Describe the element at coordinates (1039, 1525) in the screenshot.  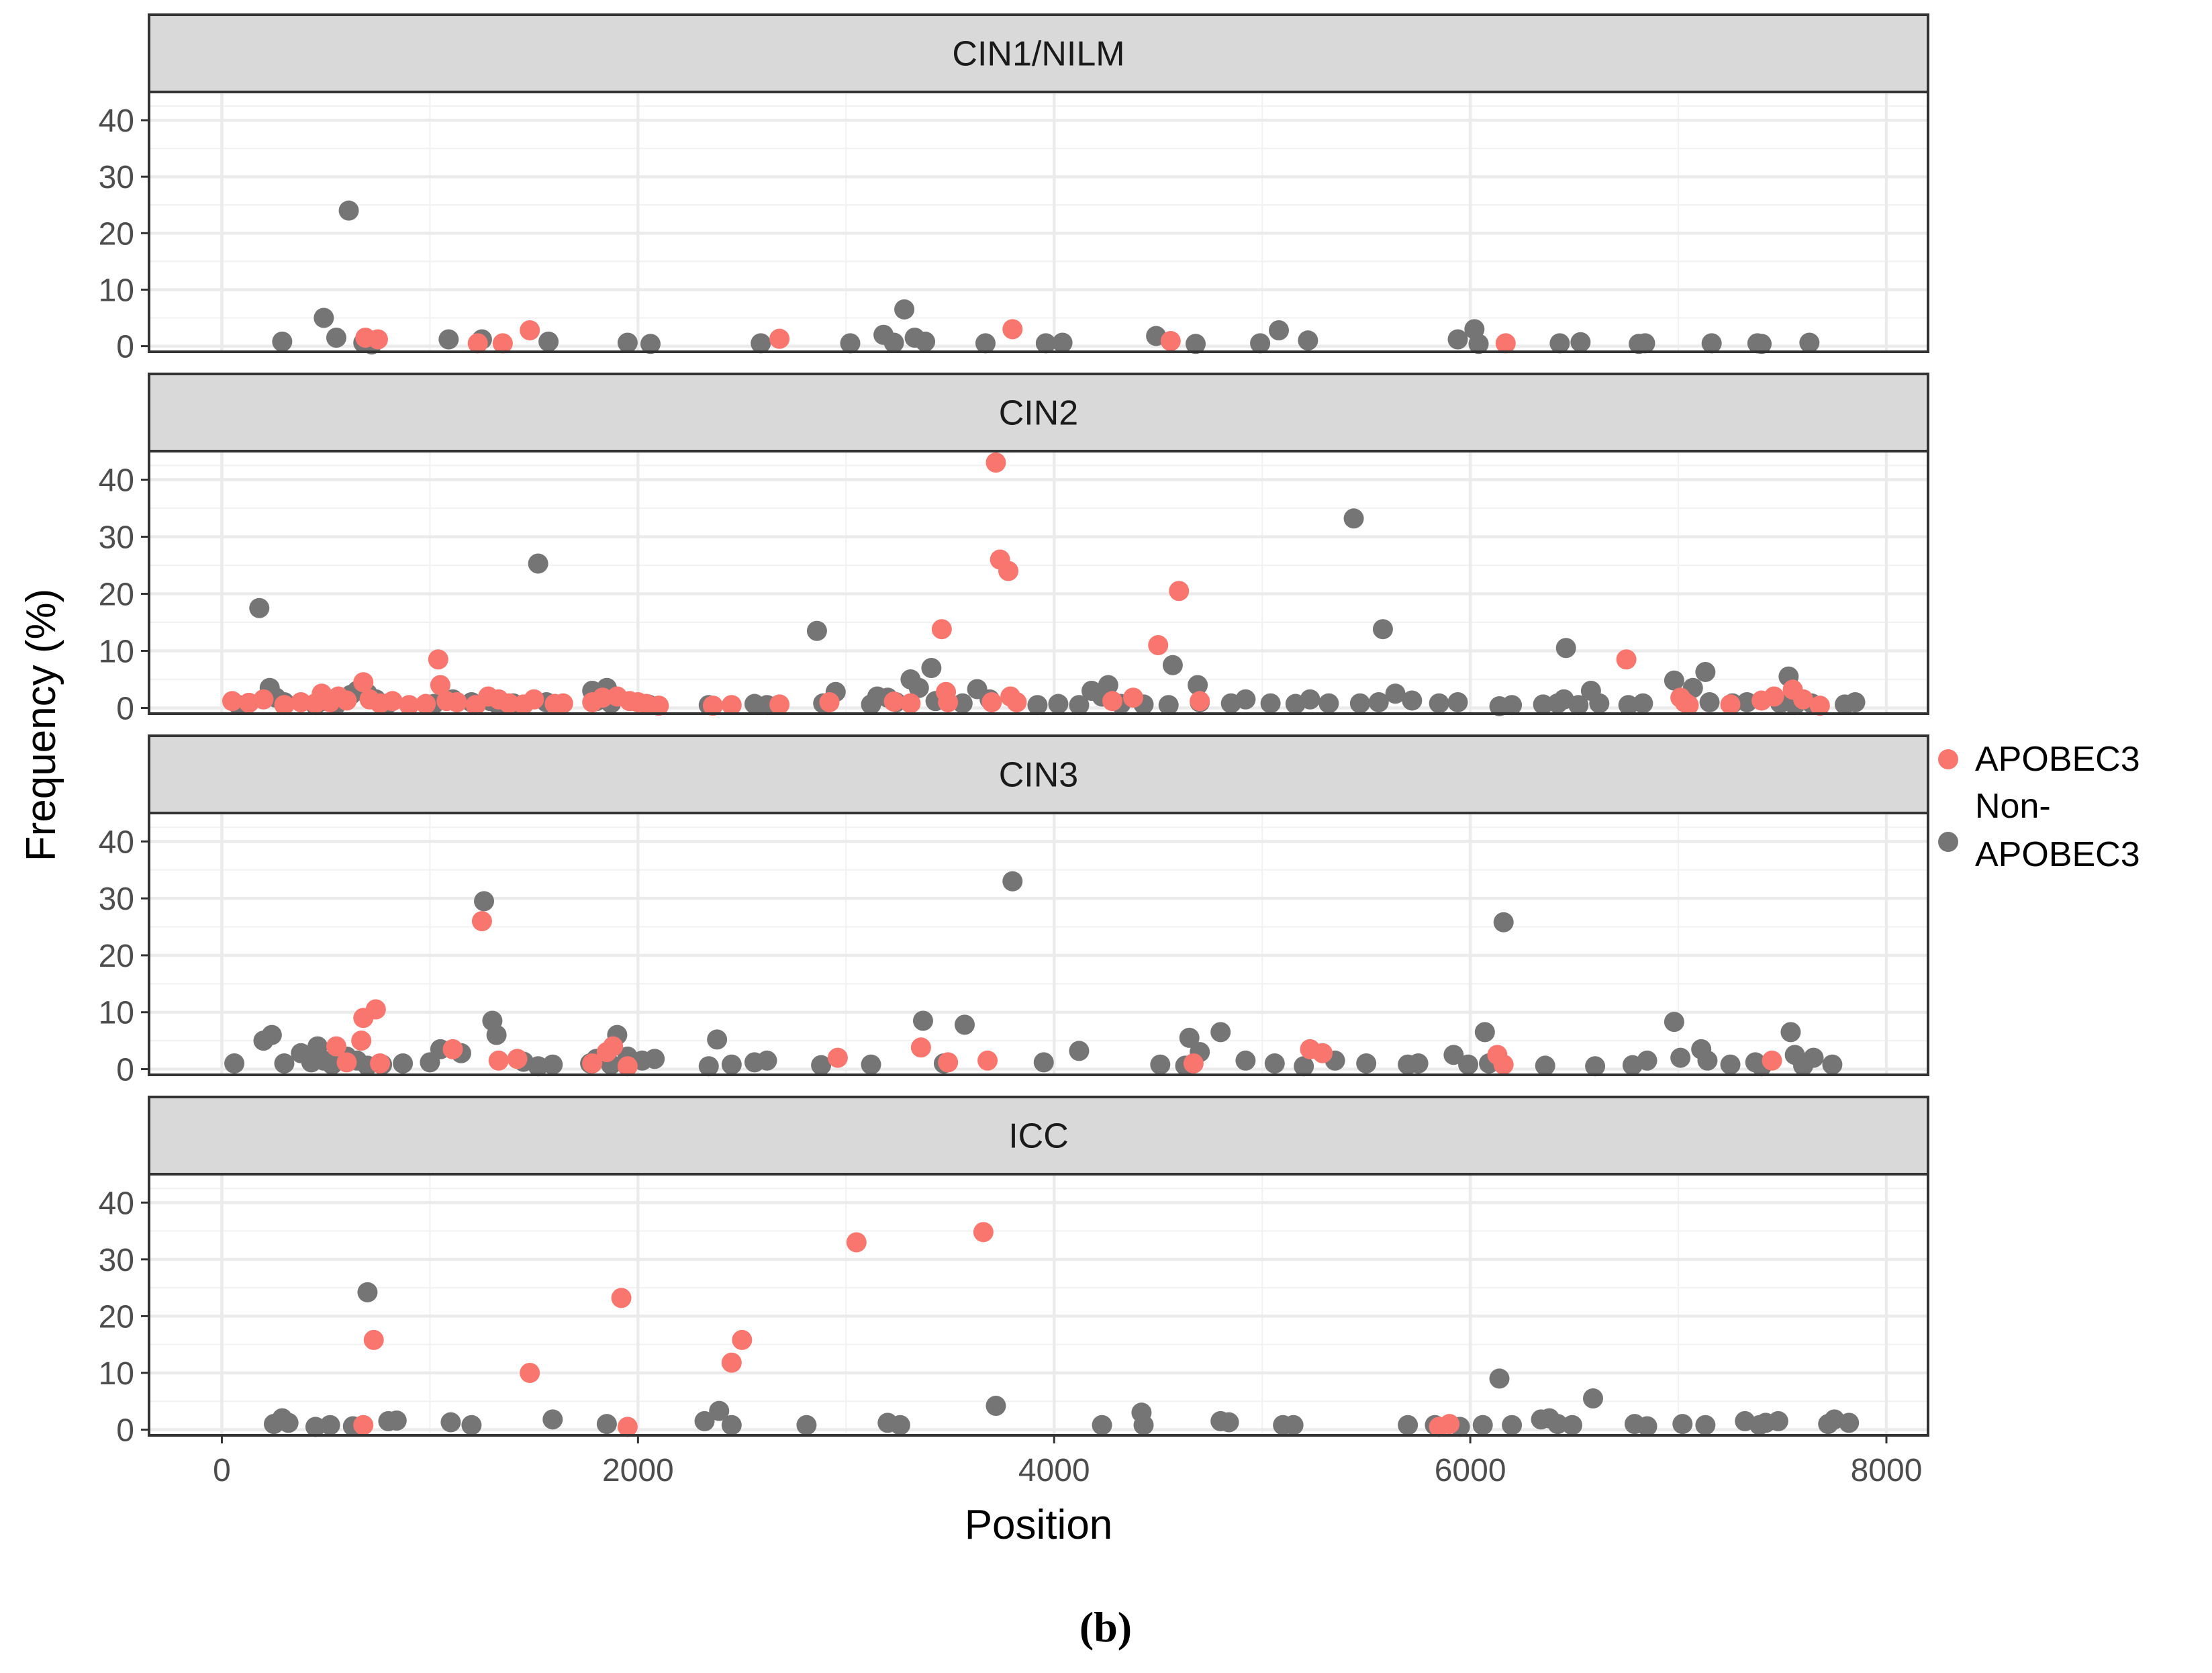
I see `x-axis-title: Position` at that location.